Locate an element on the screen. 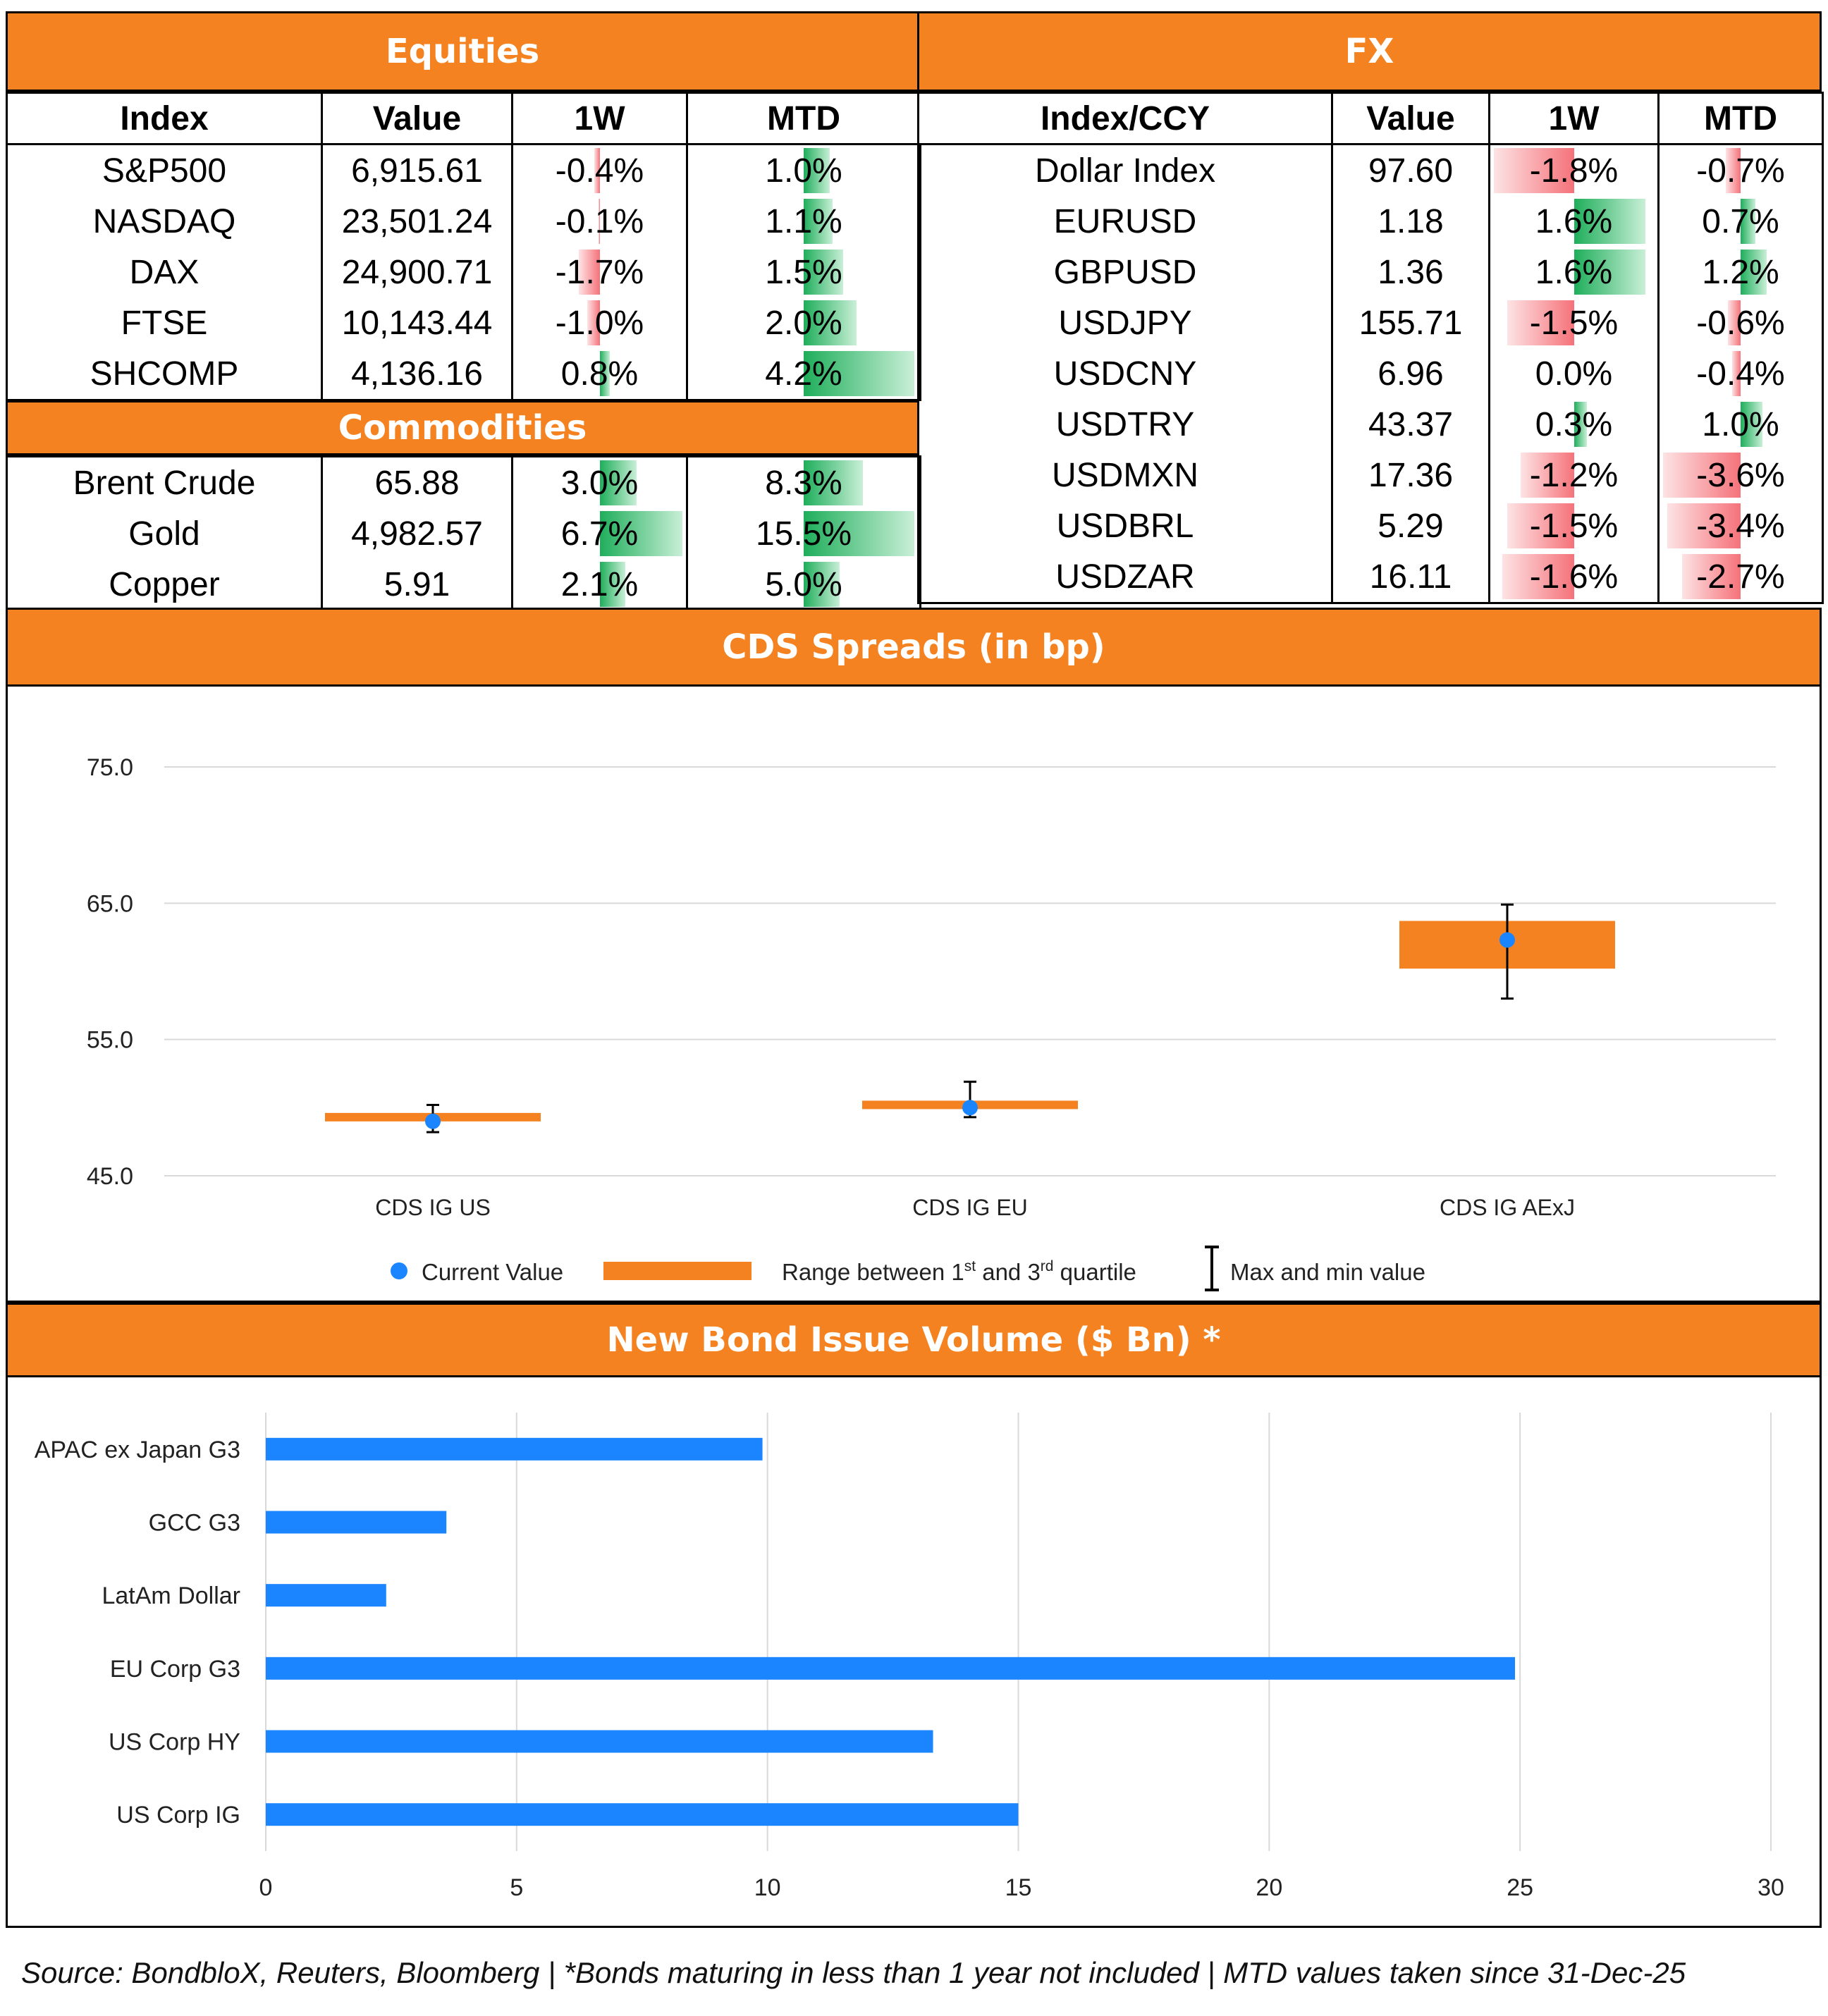 The width and height of the screenshot is (1828, 2016). y-category-label: US Corp HY is located at coordinates (174, 1742).